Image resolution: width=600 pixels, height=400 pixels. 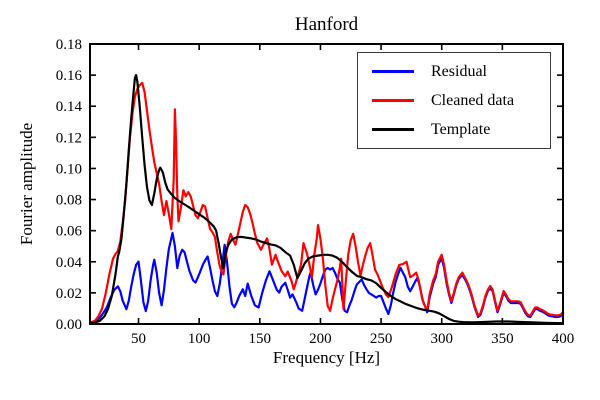 I want to click on legend-item-residual: Residual, so click(x=461, y=71).